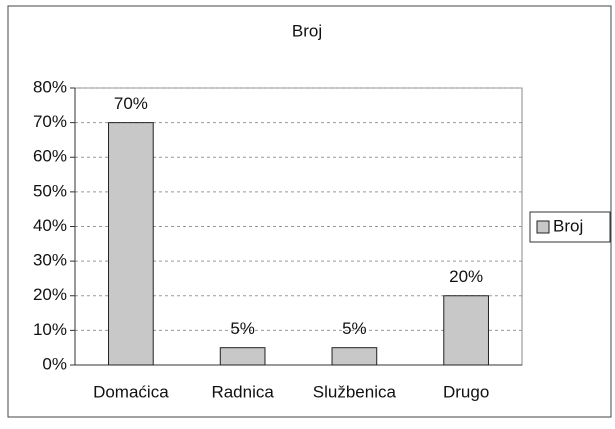 The width and height of the screenshot is (615, 429). Describe the element at coordinates (355, 391) in the screenshot. I see `x-tick-label: Službenica` at that location.